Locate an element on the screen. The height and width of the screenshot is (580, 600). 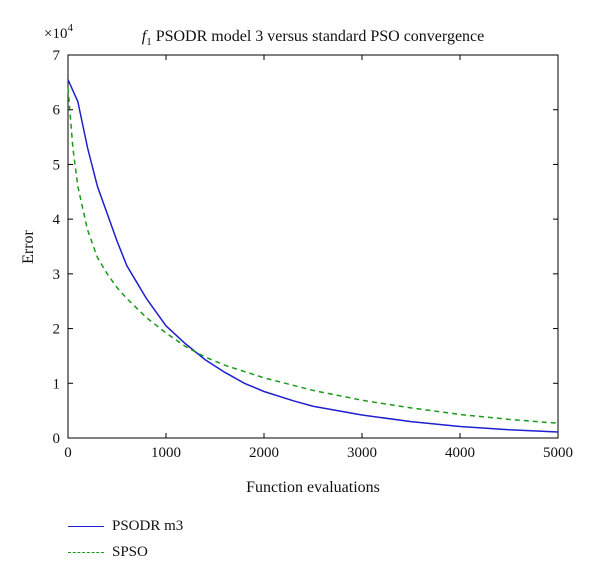
legend: PSODR m3 SPSO is located at coordinates (125, 539).